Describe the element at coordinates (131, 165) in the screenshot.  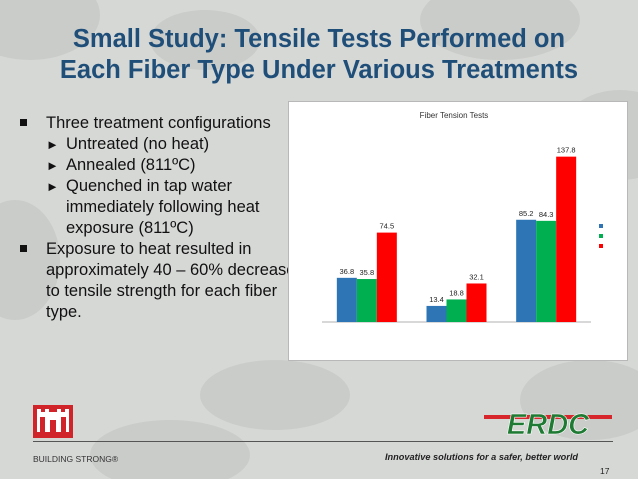
I see `sub-bullet-text: Annealed (811ºC)` at that location.